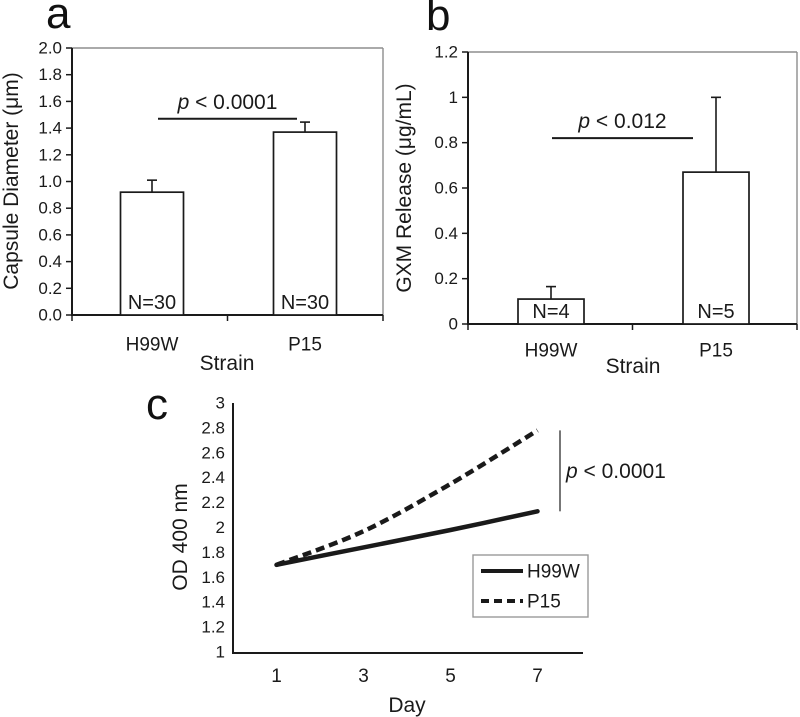 This screenshot has height=717, width=800. Describe the element at coordinates (715, 312) in the screenshot. I see `bar-n-label: N=5` at that location.